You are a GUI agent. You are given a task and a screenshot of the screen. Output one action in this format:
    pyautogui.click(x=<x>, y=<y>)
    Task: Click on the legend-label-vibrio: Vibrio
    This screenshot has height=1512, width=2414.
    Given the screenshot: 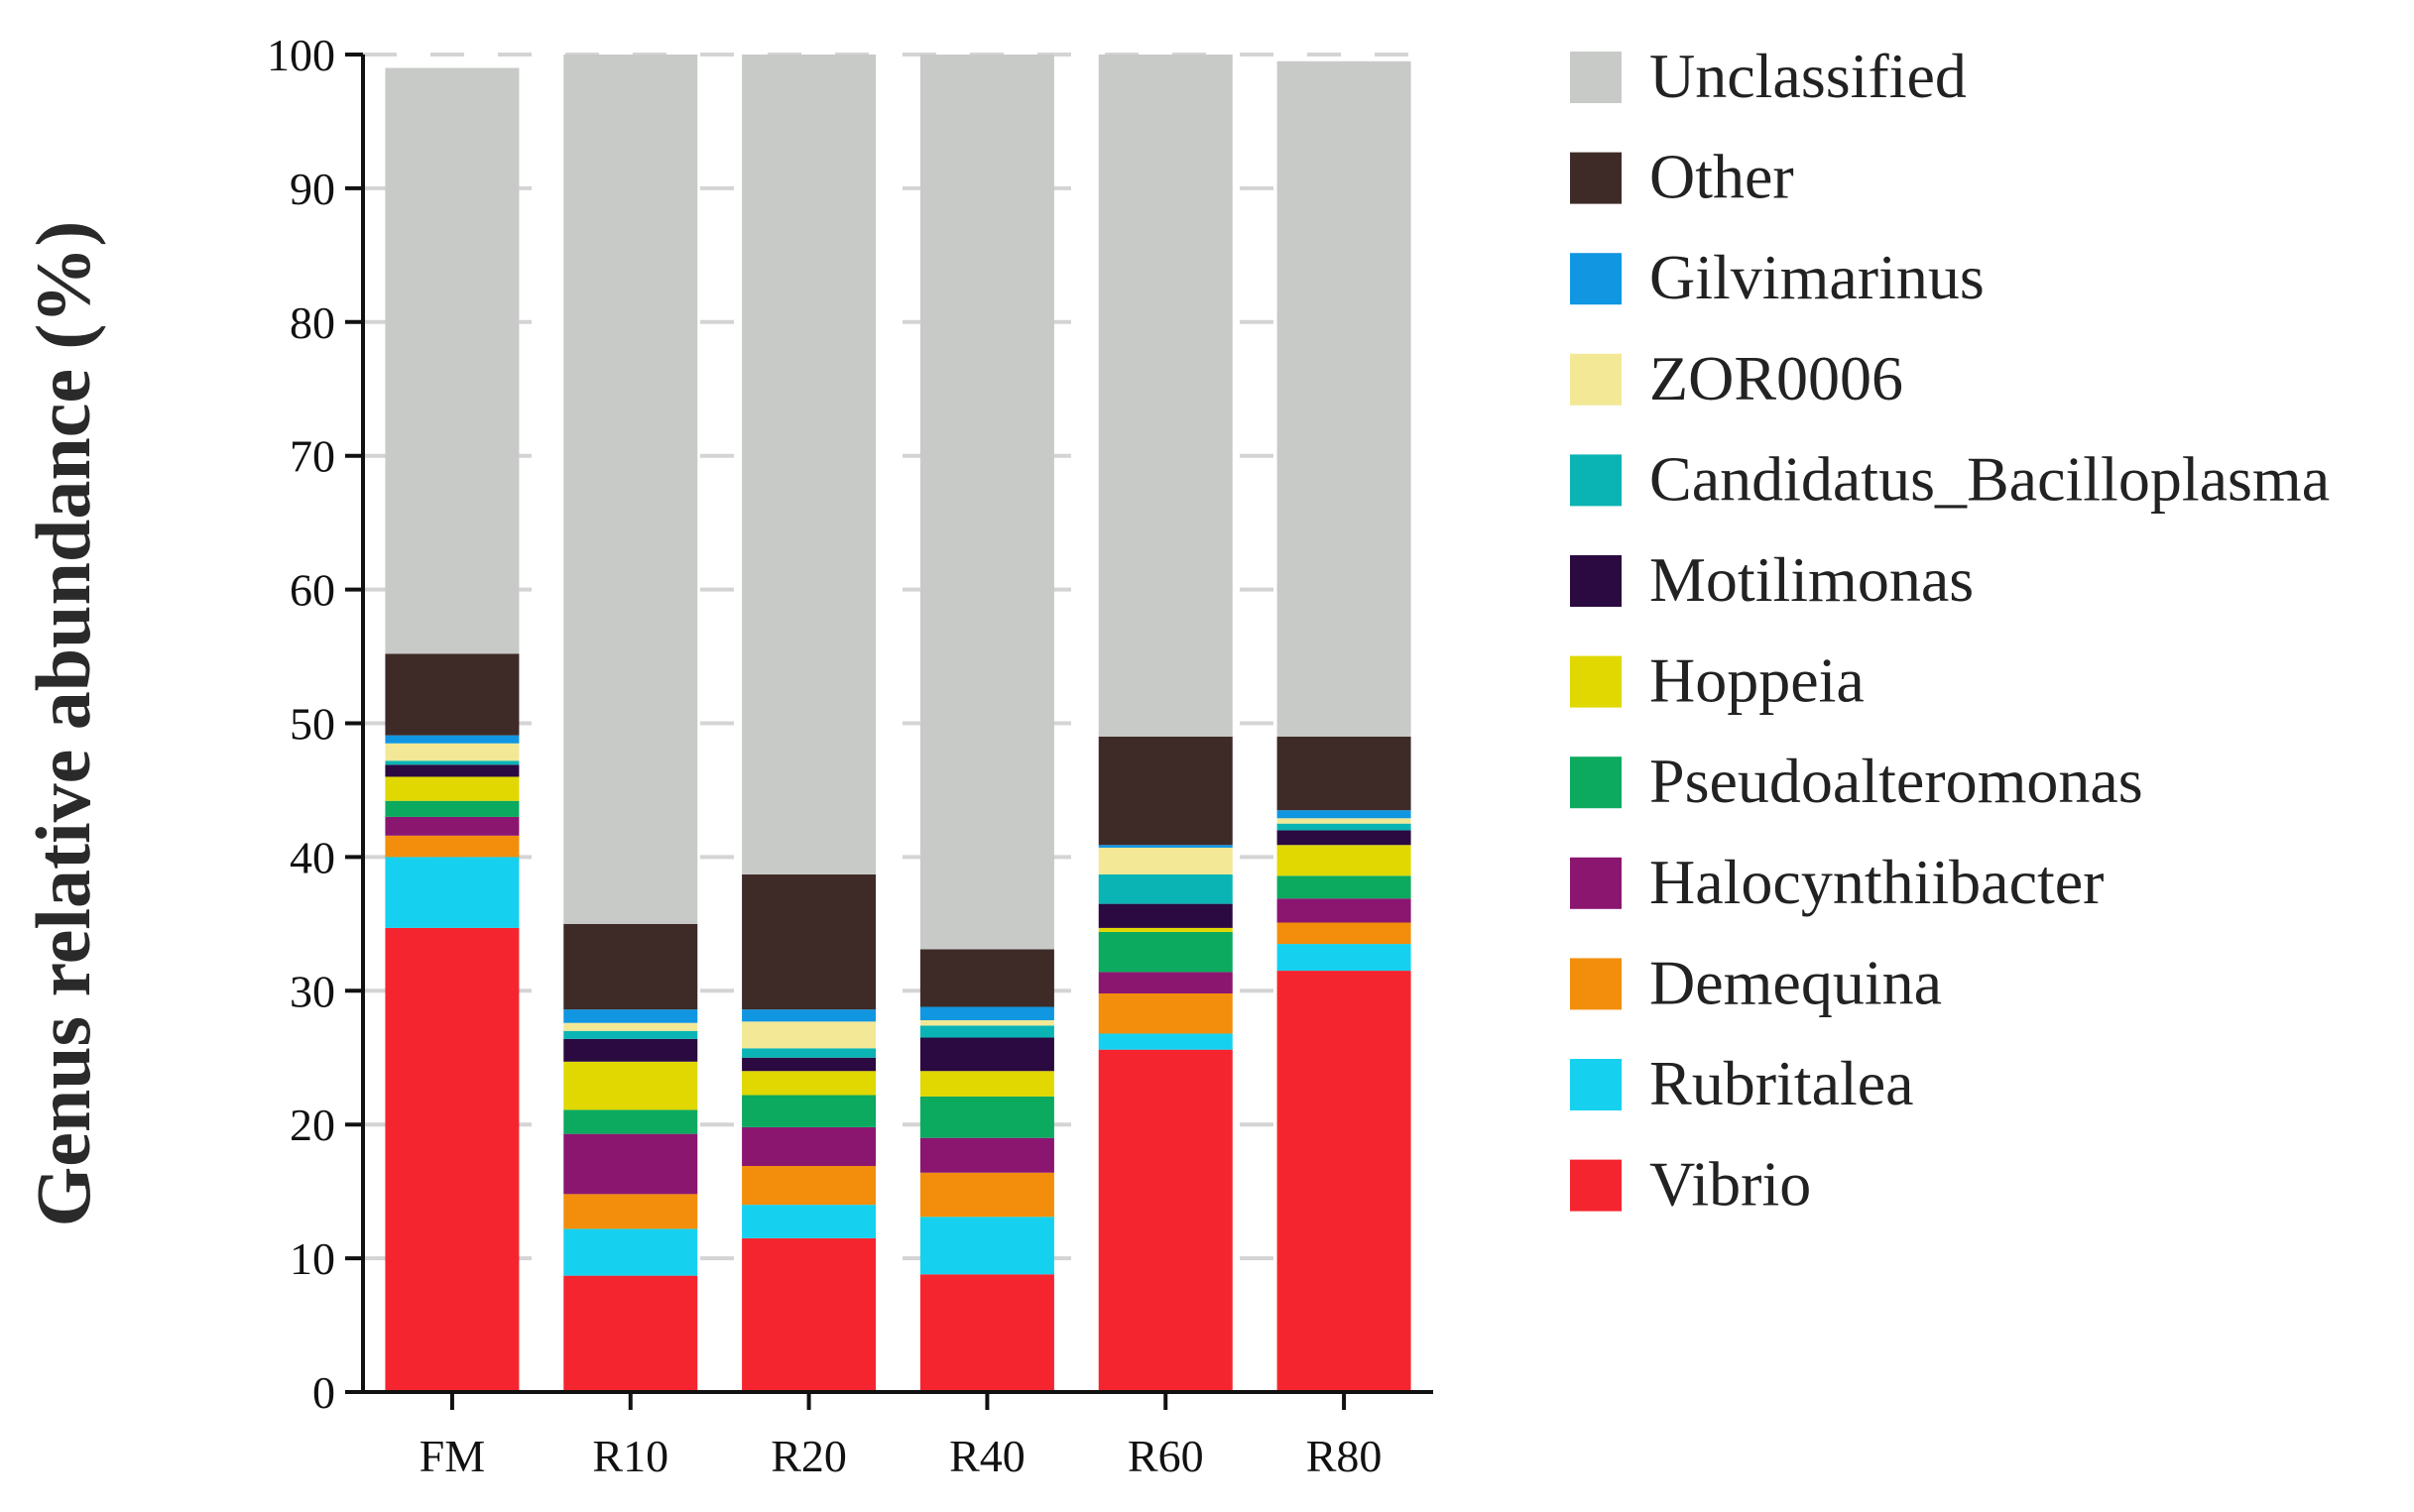 What is the action you would take?
    pyautogui.click(x=1730, y=1184)
    